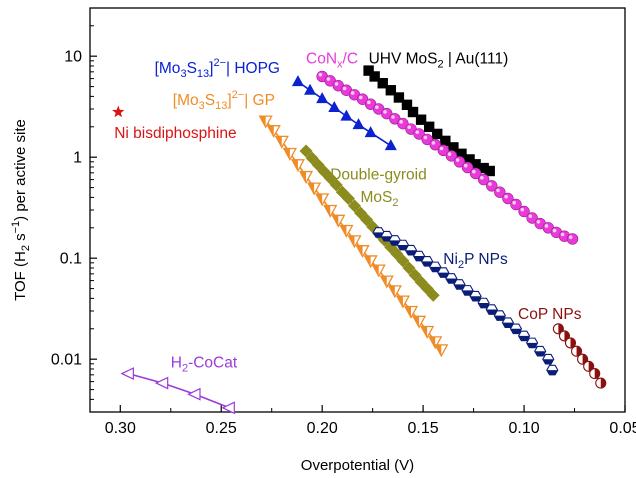 The image size is (636, 478). I want to click on series-label-part: S, so click(192, 68).